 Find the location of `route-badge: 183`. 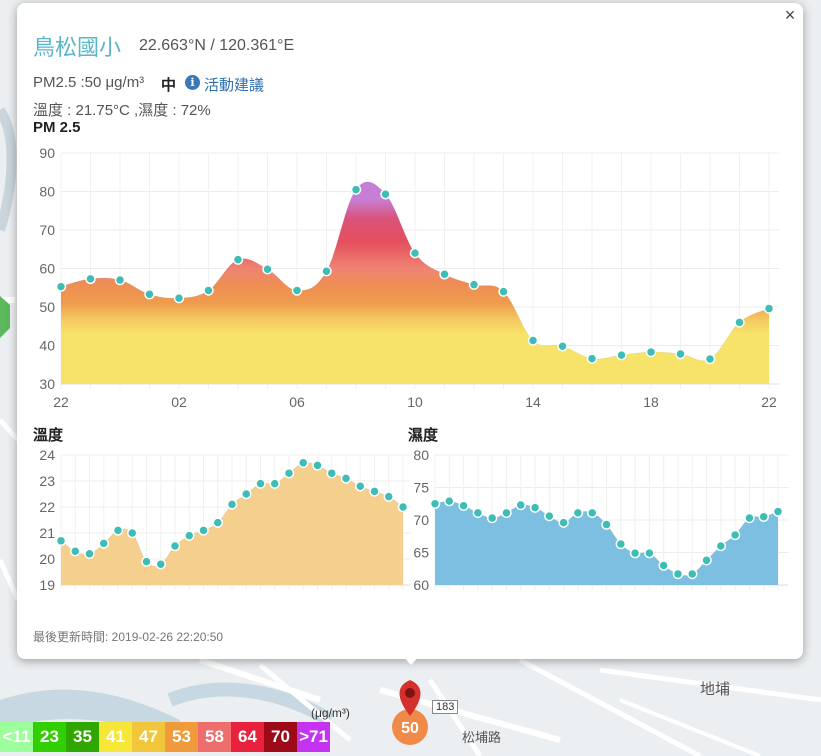

route-badge: 183 is located at coordinates (445, 707).